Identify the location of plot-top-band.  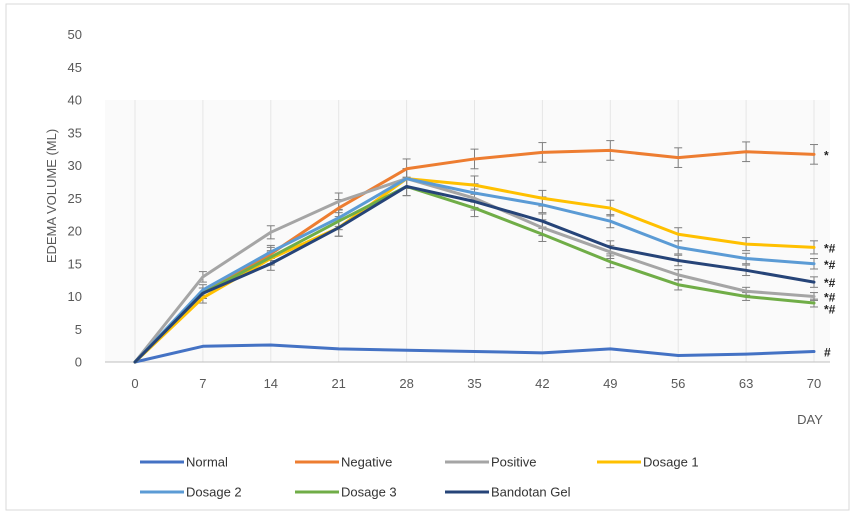
(467, 60).